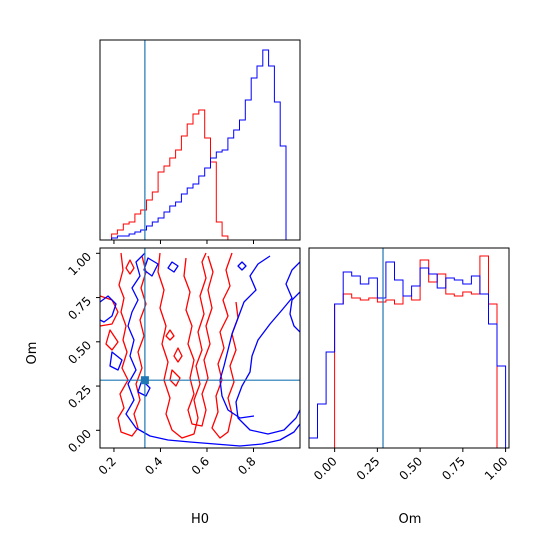 Image resolution: width=550 pixels, height=550 pixels. What do you see at coordinates (153, 465) in the screenshot?
I see `h0-tick-label: 0.4` at bounding box center [153, 465].